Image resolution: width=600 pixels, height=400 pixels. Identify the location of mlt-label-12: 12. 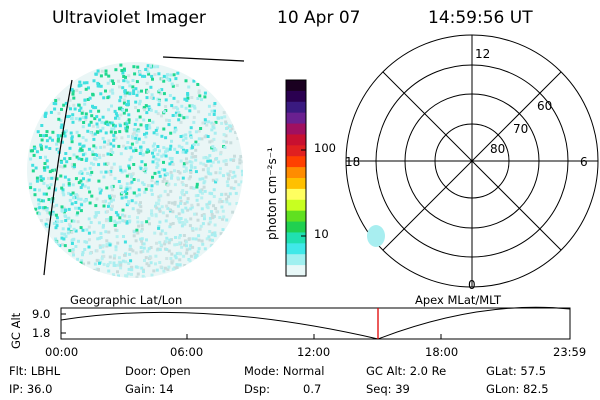
(483, 54).